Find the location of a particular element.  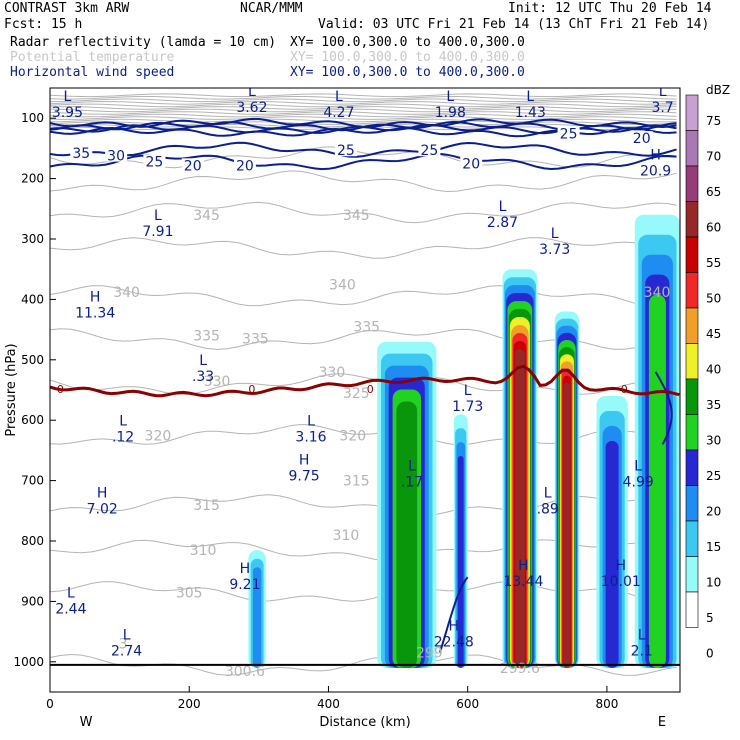

extremum-value: 13.44 is located at coordinates (523, 582).